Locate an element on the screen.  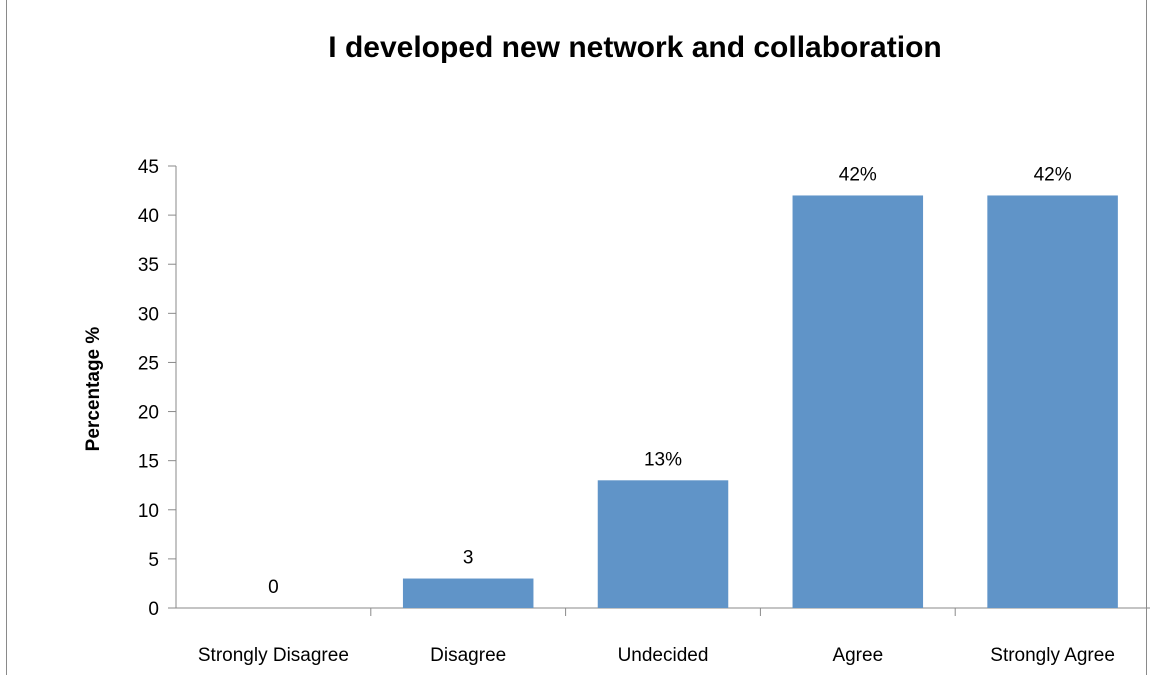
category-label-3: Agree is located at coordinates (857, 655).